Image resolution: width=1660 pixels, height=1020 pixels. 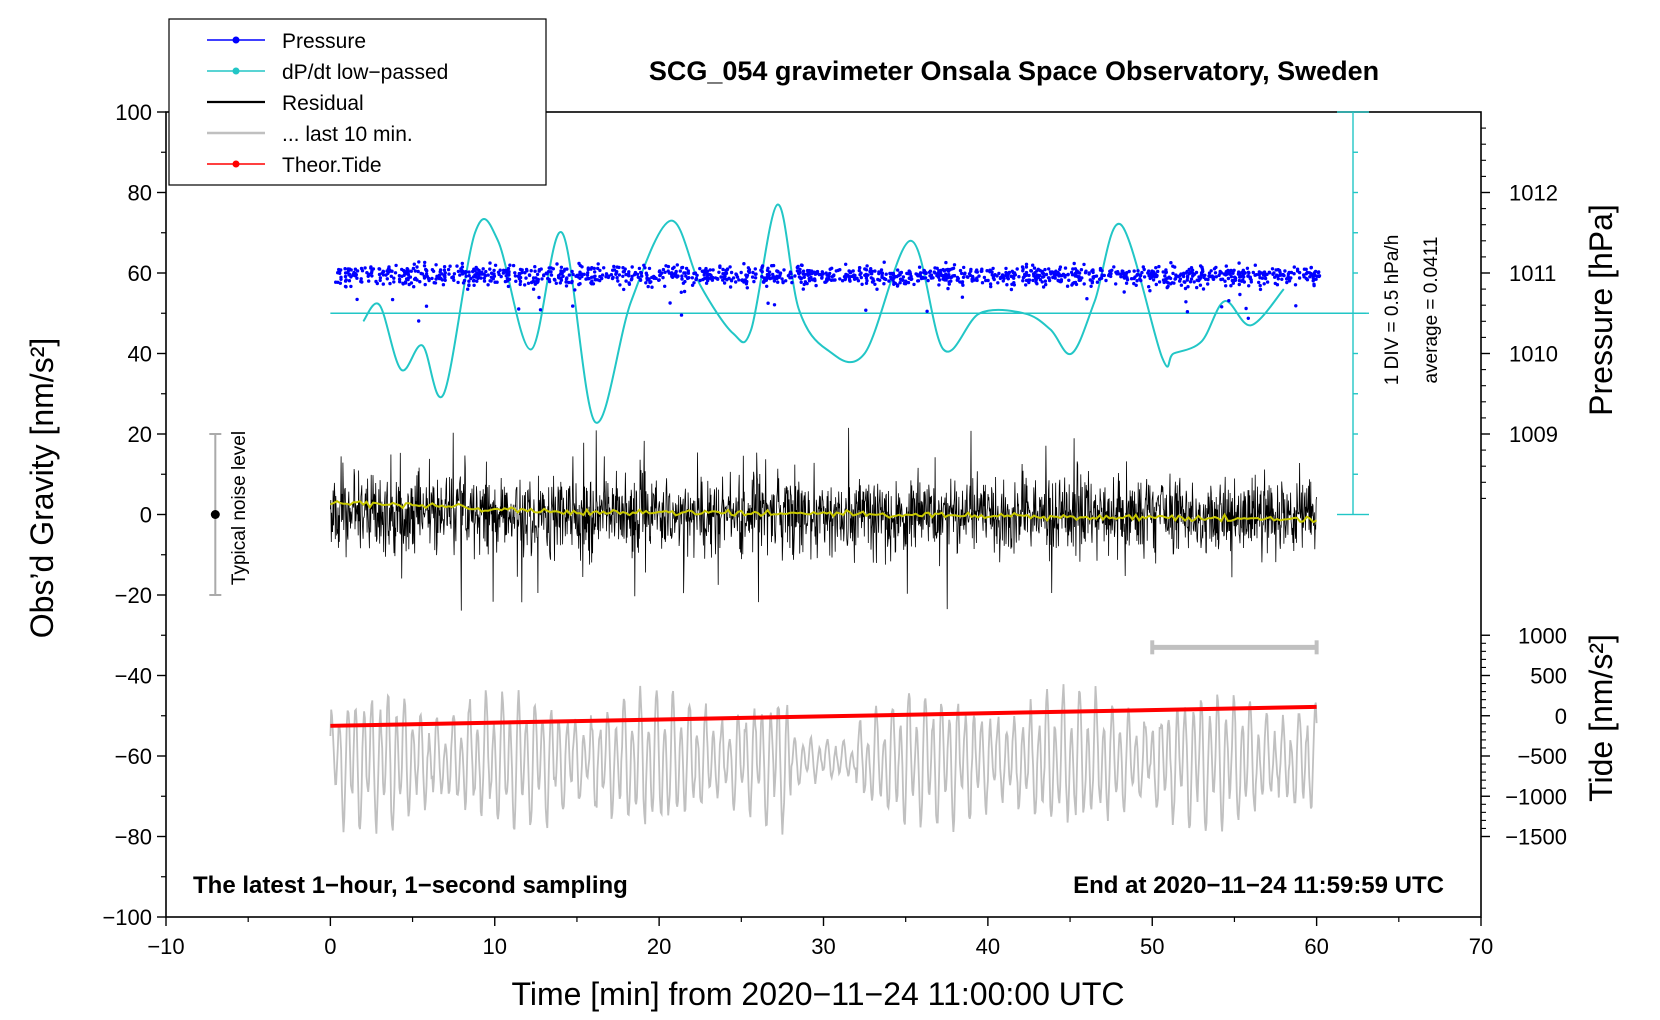 What do you see at coordinates (133, 756) in the screenshot?
I see `y-tick-label: −60` at bounding box center [133, 756].